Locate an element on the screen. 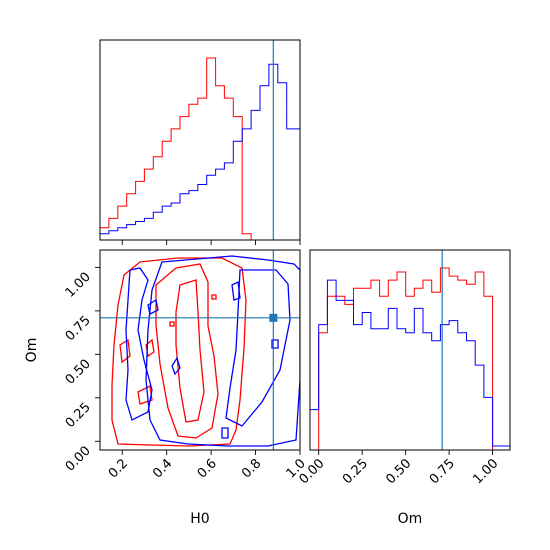 This screenshot has width=550, height=550. h0-marginal-frame is located at coordinates (200, 140).